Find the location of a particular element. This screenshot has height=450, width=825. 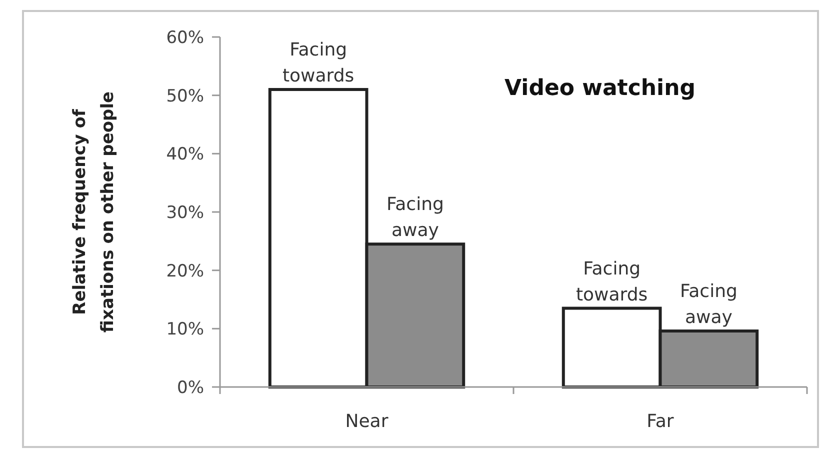

text: Video watching is located at coordinates (600, 88).